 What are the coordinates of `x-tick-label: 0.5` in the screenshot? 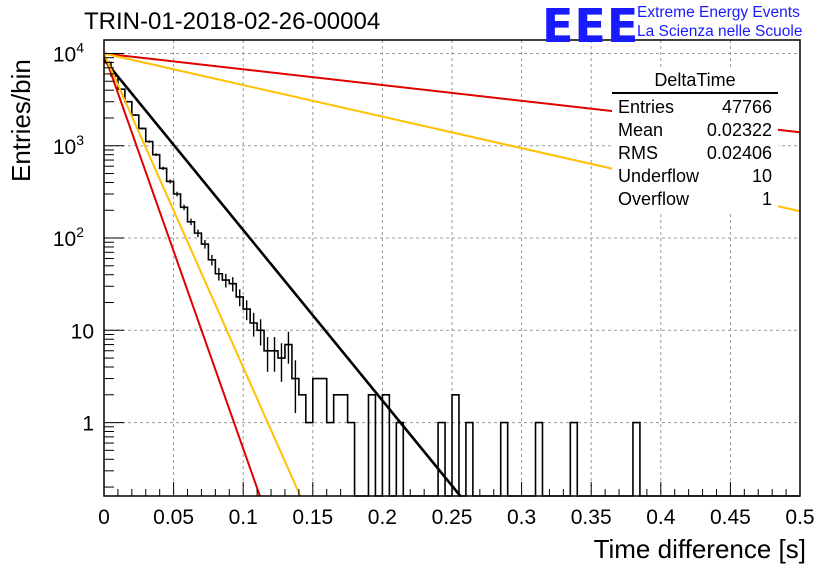 It's located at (799, 517).